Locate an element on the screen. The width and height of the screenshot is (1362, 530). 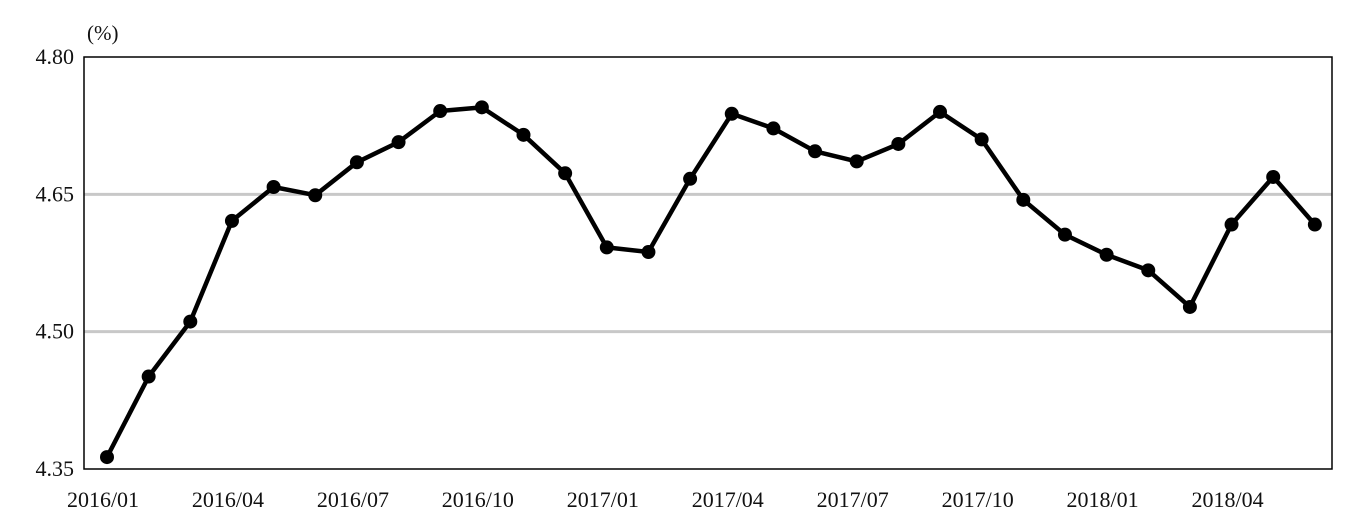
x-tick-label: 2017/10 is located at coordinates (978, 499).